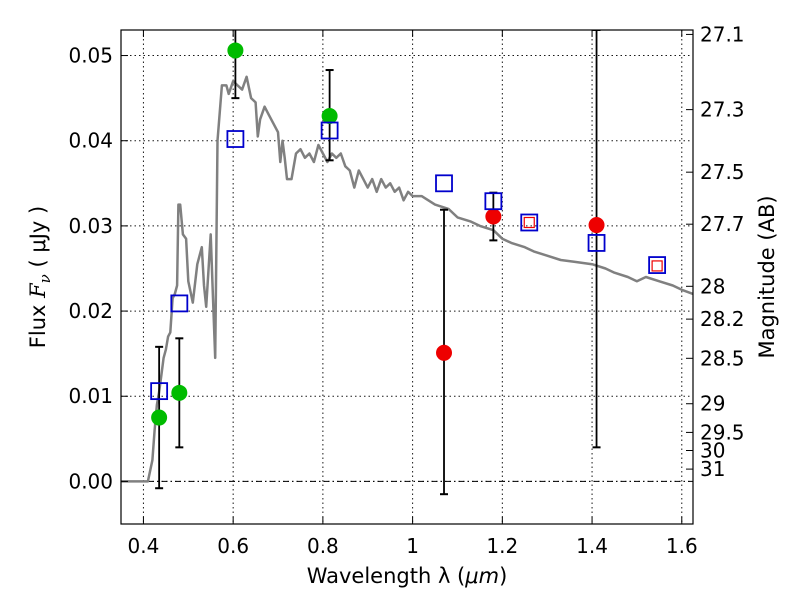 The height and width of the screenshot is (600, 800). What do you see at coordinates (90, 481) in the screenshot?
I see `y-tick-label: 0.00` at bounding box center [90, 481].